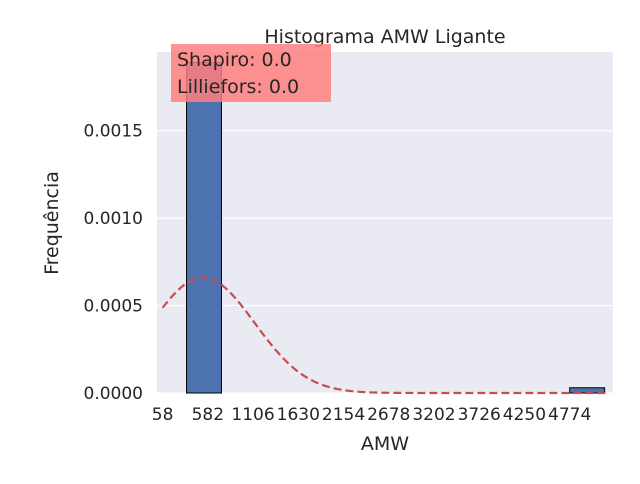 Image resolution: width=640 pixels, height=484 pixels. I want to click on x-tick-label-4: 2154, so click(343, 415).